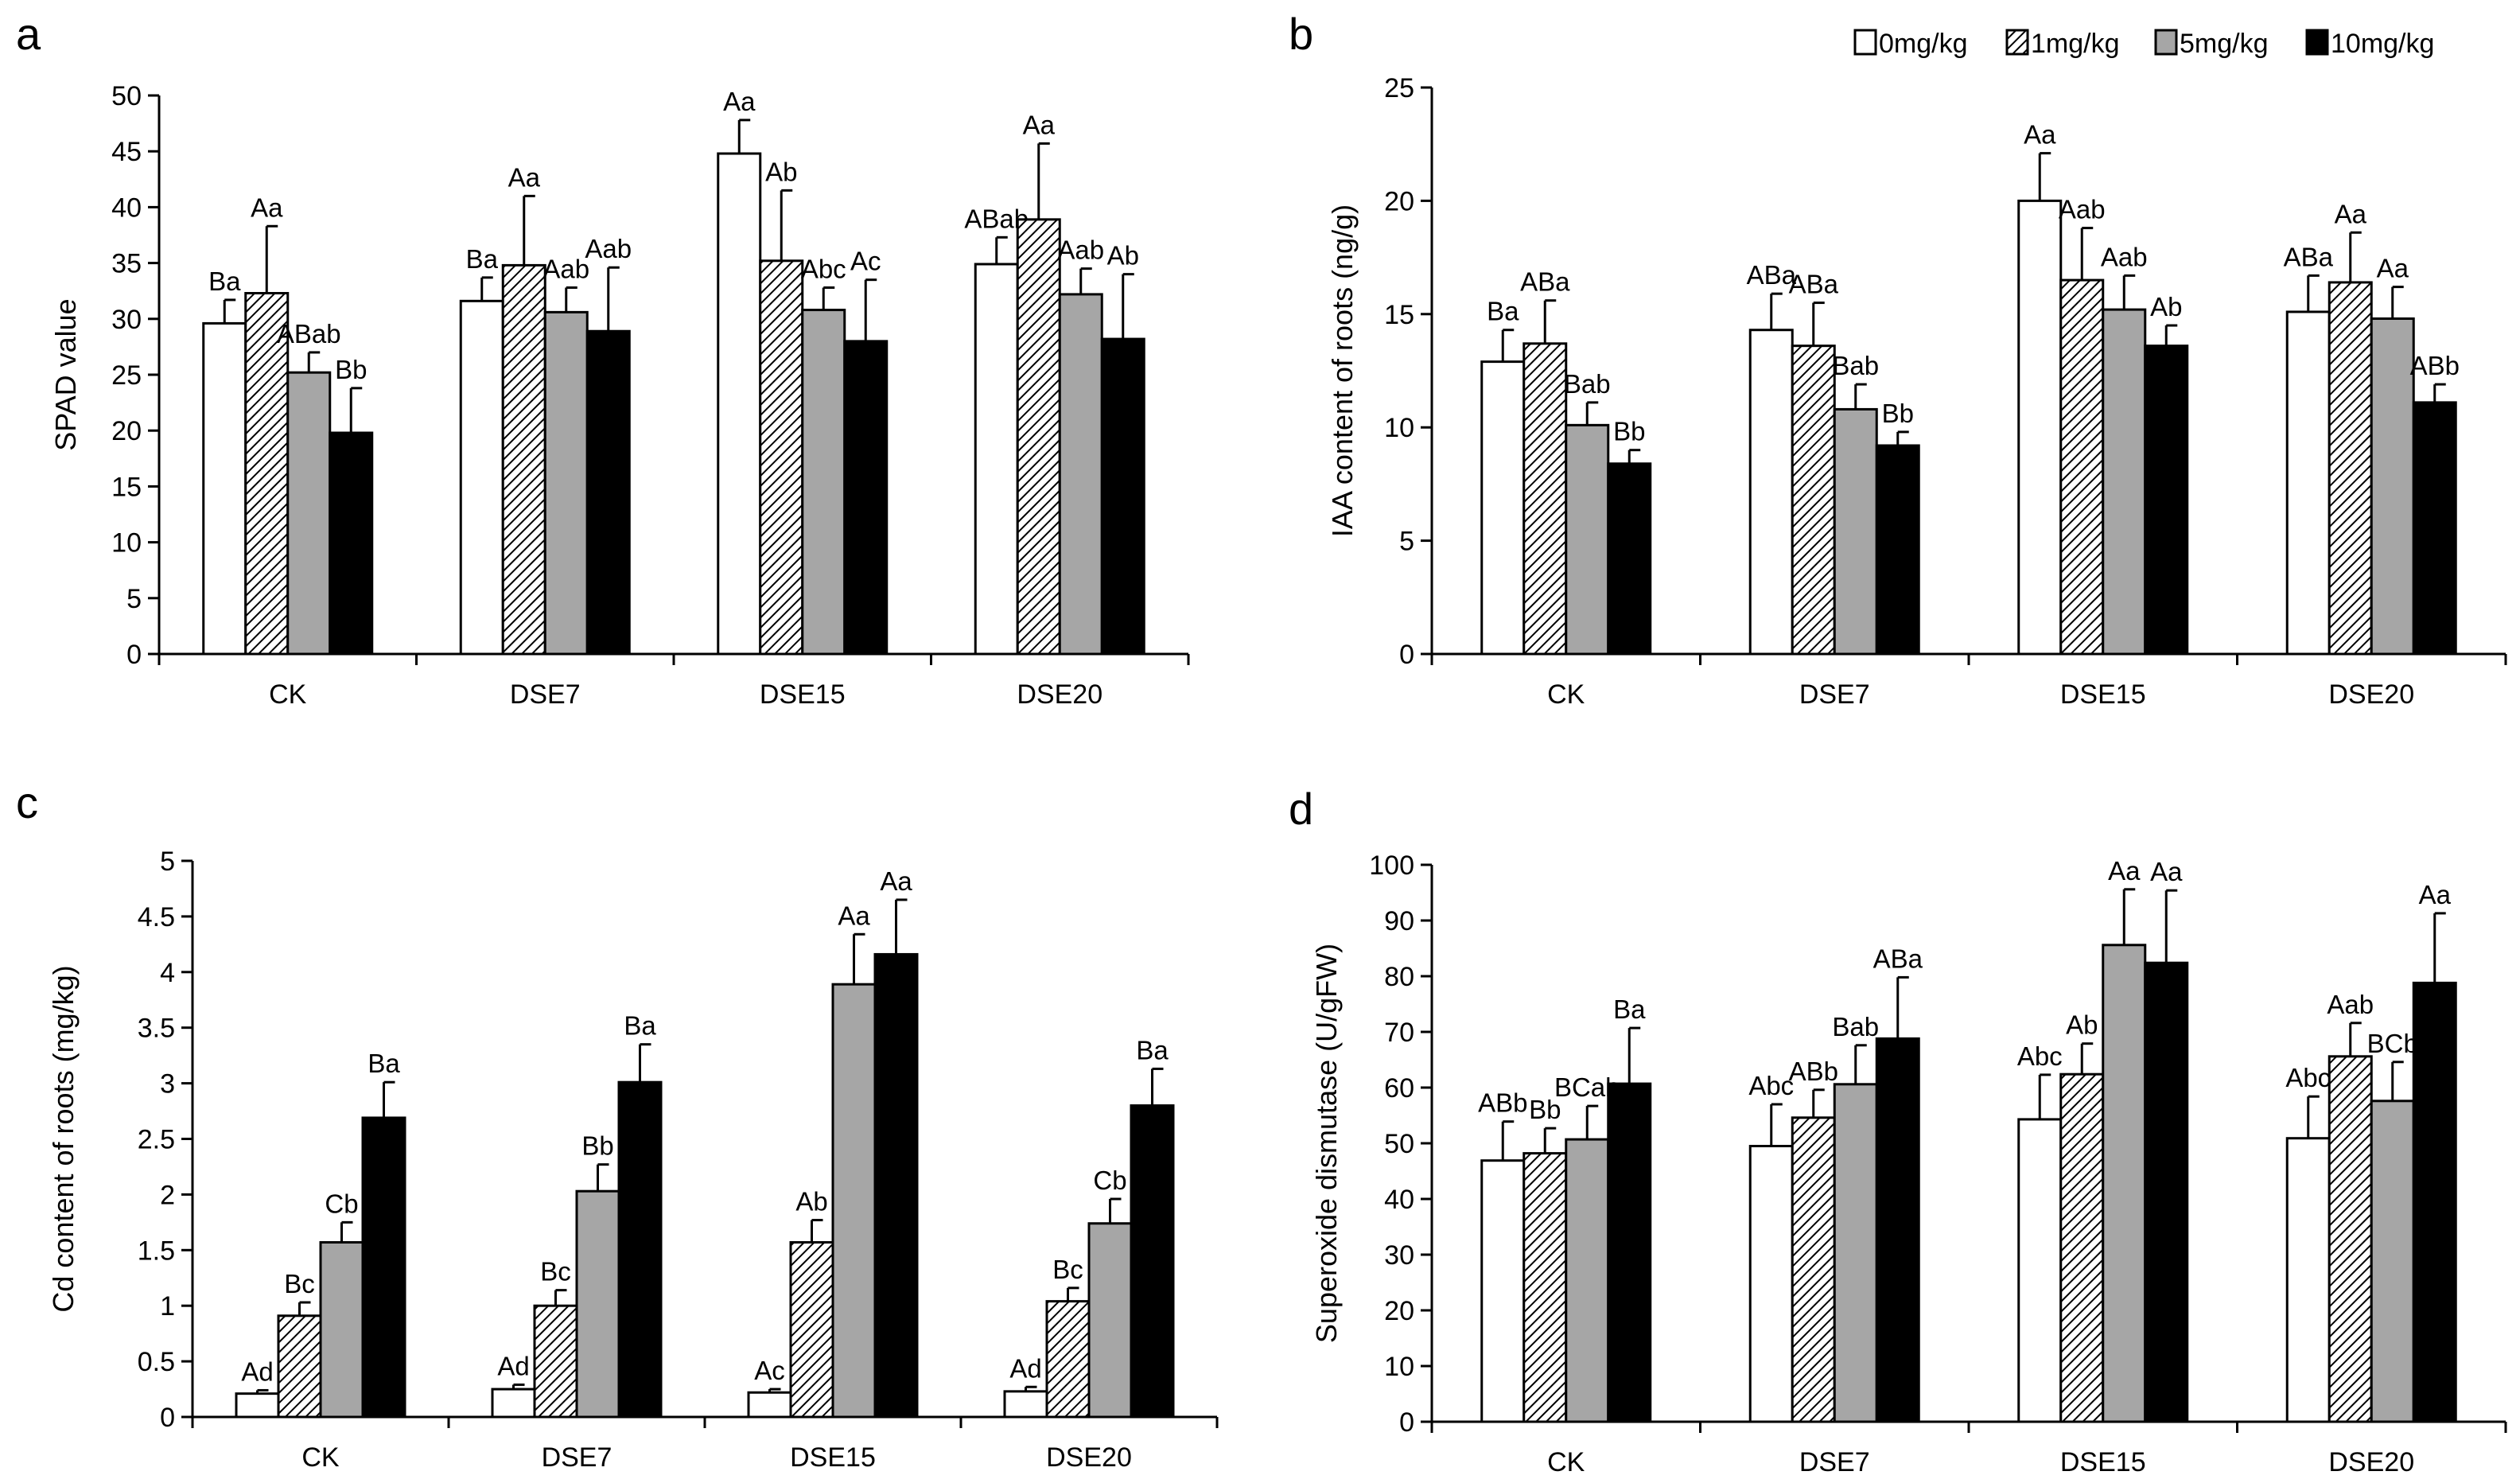  I want to click on panel-label-d: d, so click(1301, 809).